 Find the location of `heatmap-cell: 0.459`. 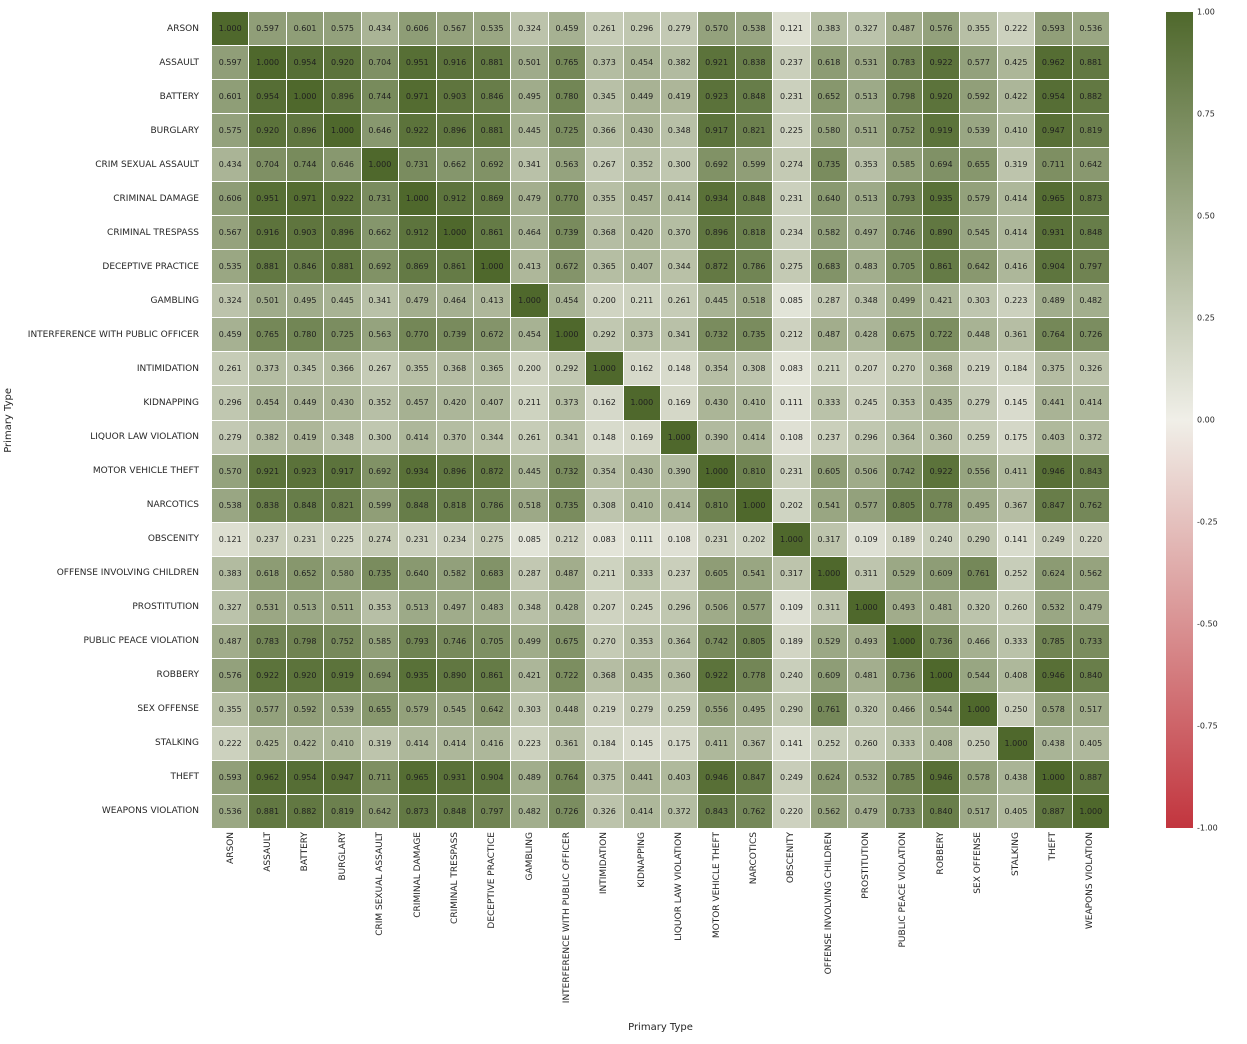

heatmap-cell: 0.459 is located at coordinates (230, 335).